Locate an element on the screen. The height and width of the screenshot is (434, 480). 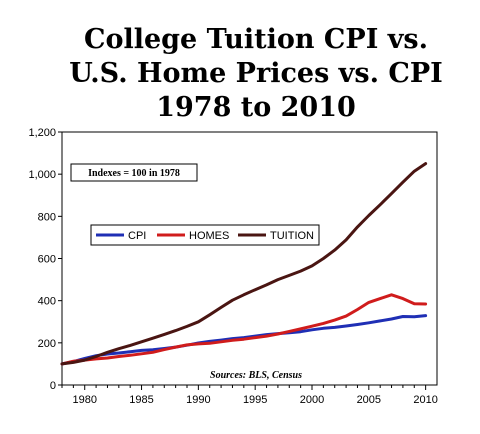
legend-label-tuition: TUITION is located at coordinates (292, 236).